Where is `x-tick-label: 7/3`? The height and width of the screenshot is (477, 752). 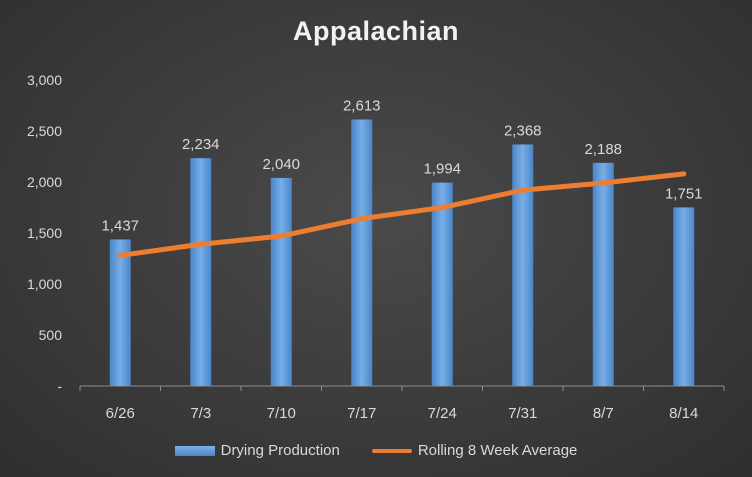
x-tick-label: 7/3 is located at coordinates (200, 413).